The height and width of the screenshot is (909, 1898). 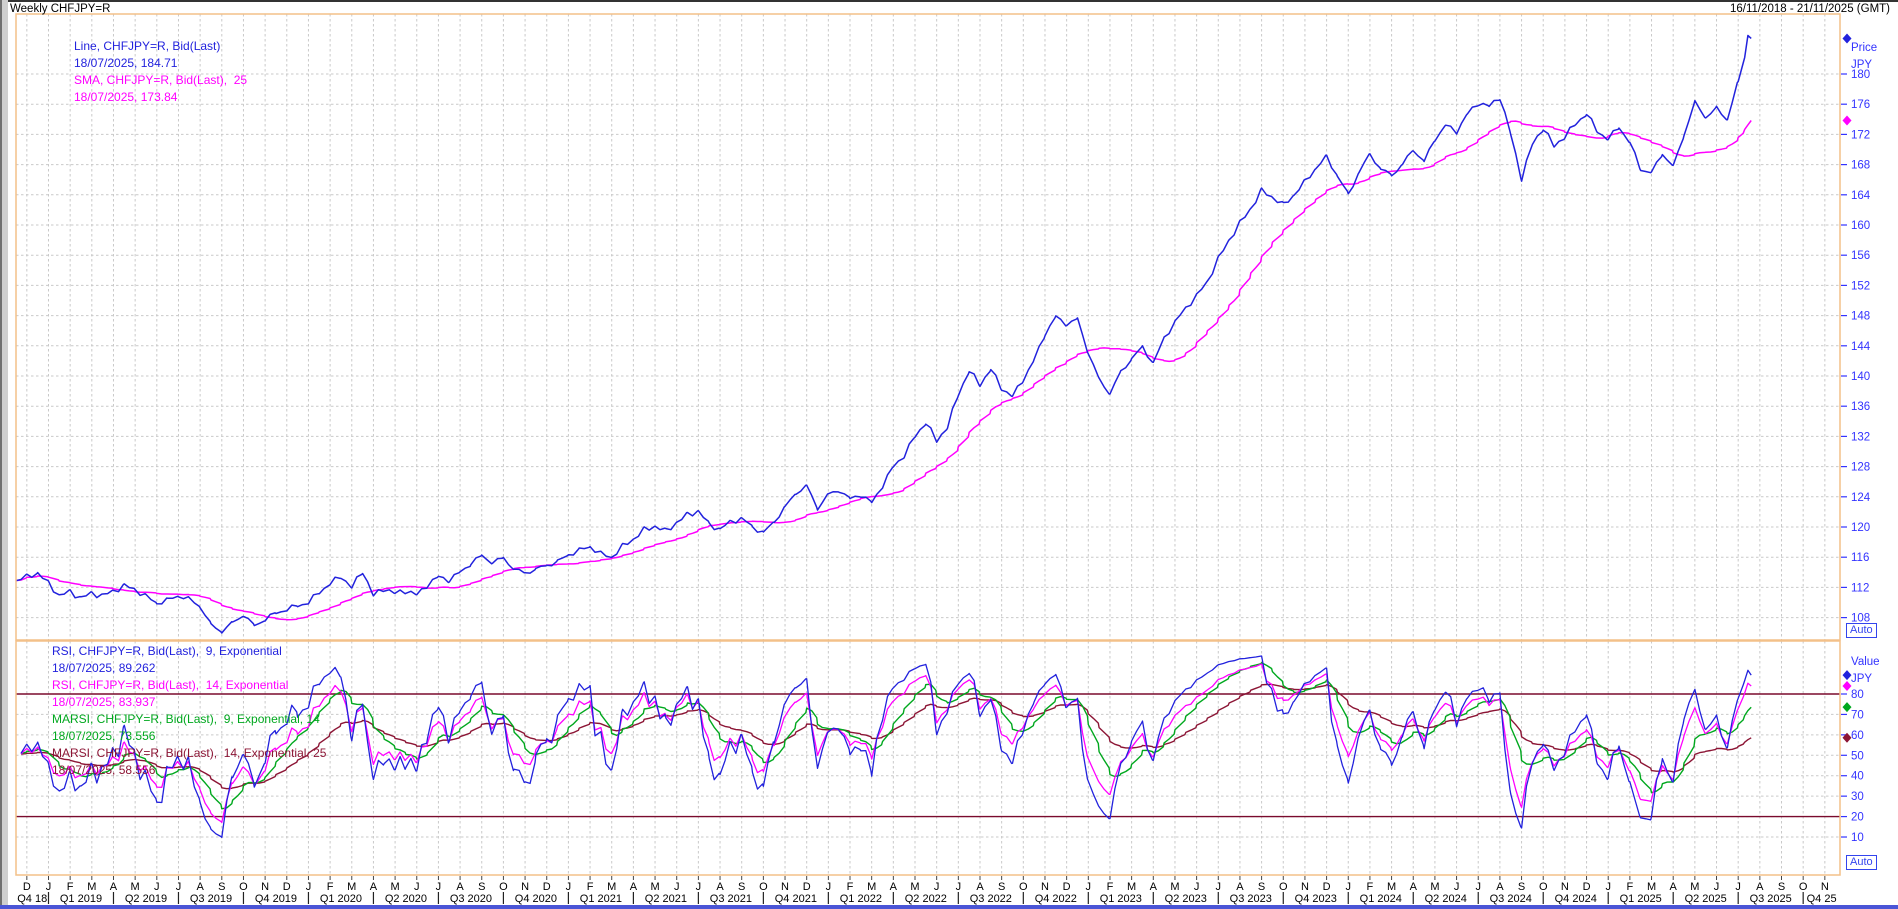 I want to click on svg-text: 30, so click(x=1857, y=797).